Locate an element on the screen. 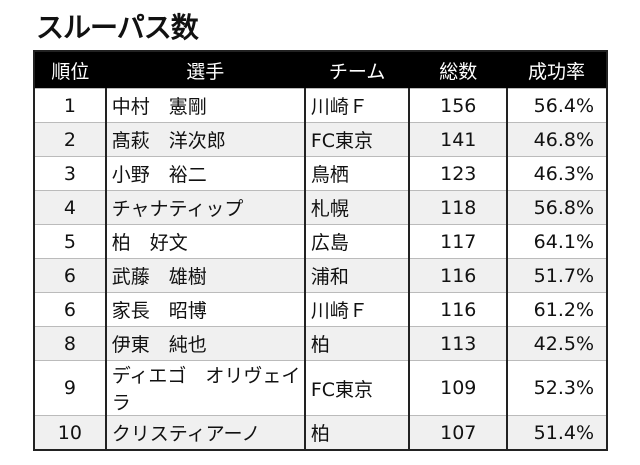 The image size is (640, 465). rank-cell: 1 is located at coordinates (70, 105).